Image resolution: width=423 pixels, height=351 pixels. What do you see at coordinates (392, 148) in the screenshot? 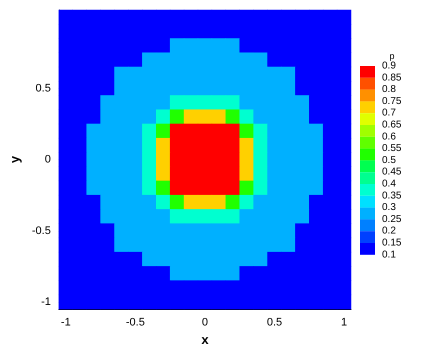
I see `color-bar-label: 0.55` at bounding box center [392, 148].